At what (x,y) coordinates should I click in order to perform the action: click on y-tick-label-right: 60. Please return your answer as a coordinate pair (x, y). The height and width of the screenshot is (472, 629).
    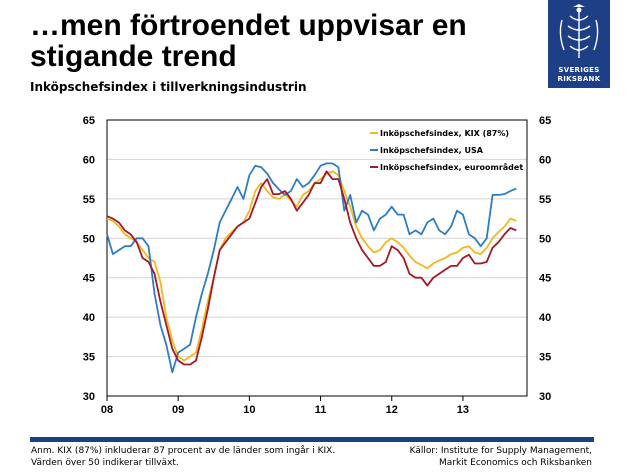
    Looking at the image, I should click on (545, 160).